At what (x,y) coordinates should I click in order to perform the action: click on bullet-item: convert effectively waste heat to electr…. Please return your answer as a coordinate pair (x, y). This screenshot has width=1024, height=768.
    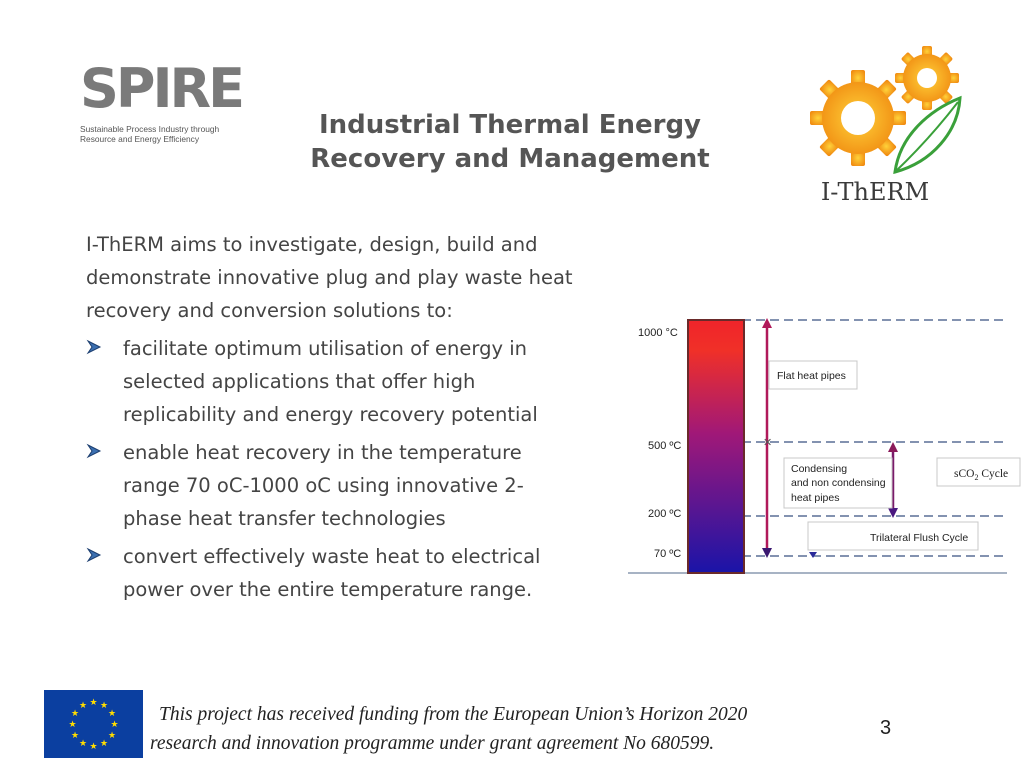
    Looking at the image, I should click on (356, 573).